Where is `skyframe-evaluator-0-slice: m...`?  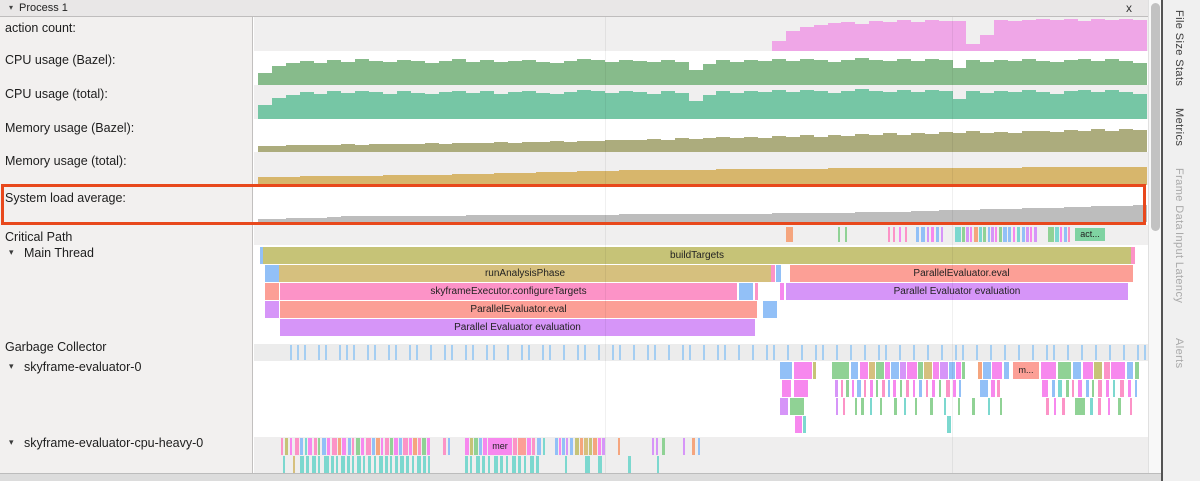 skyframe-evaluator-0-slice: m... is located at coordinates (1026, 370).